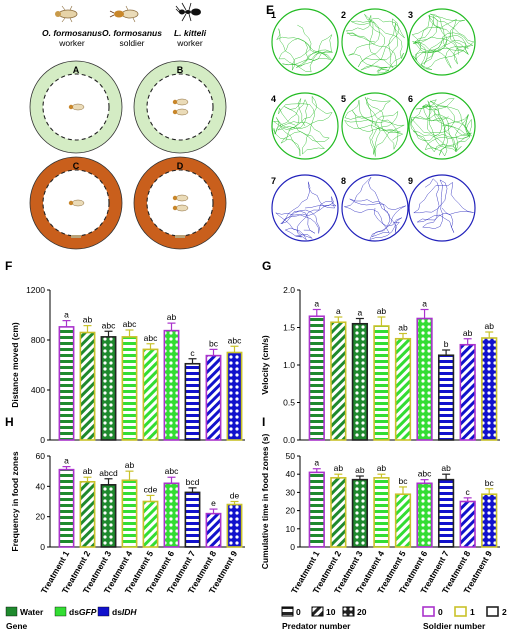  I want to click on legend-label-soldier: 1, so click(472, 612).